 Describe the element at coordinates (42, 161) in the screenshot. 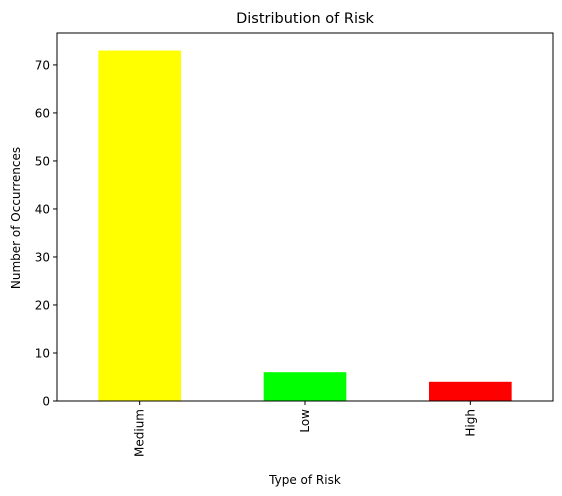

I see `y-tick-label: 50` at that location.